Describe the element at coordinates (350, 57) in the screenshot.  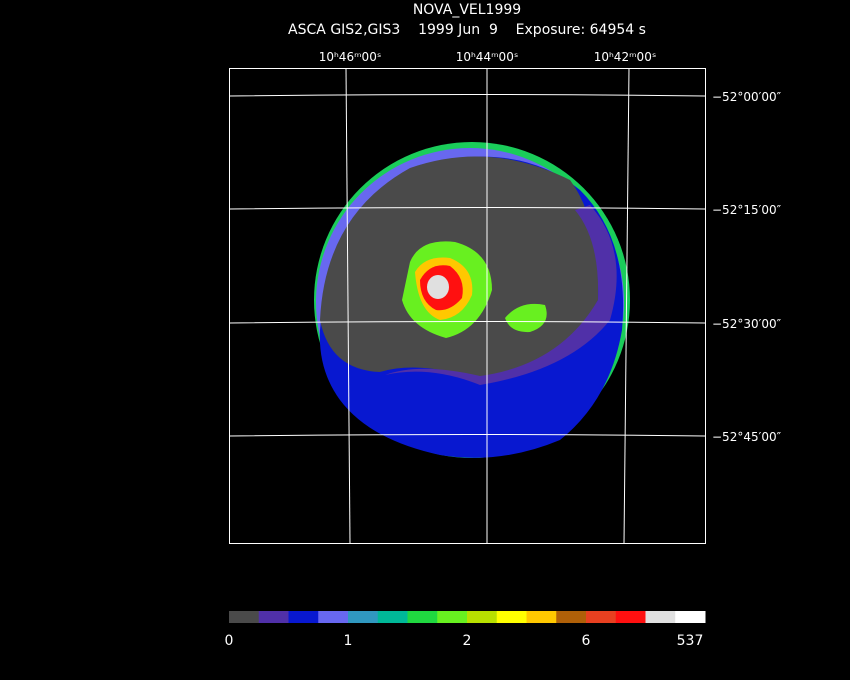
I see `ra-label: 10ʰ46ᵐ00ˢ` at that location.